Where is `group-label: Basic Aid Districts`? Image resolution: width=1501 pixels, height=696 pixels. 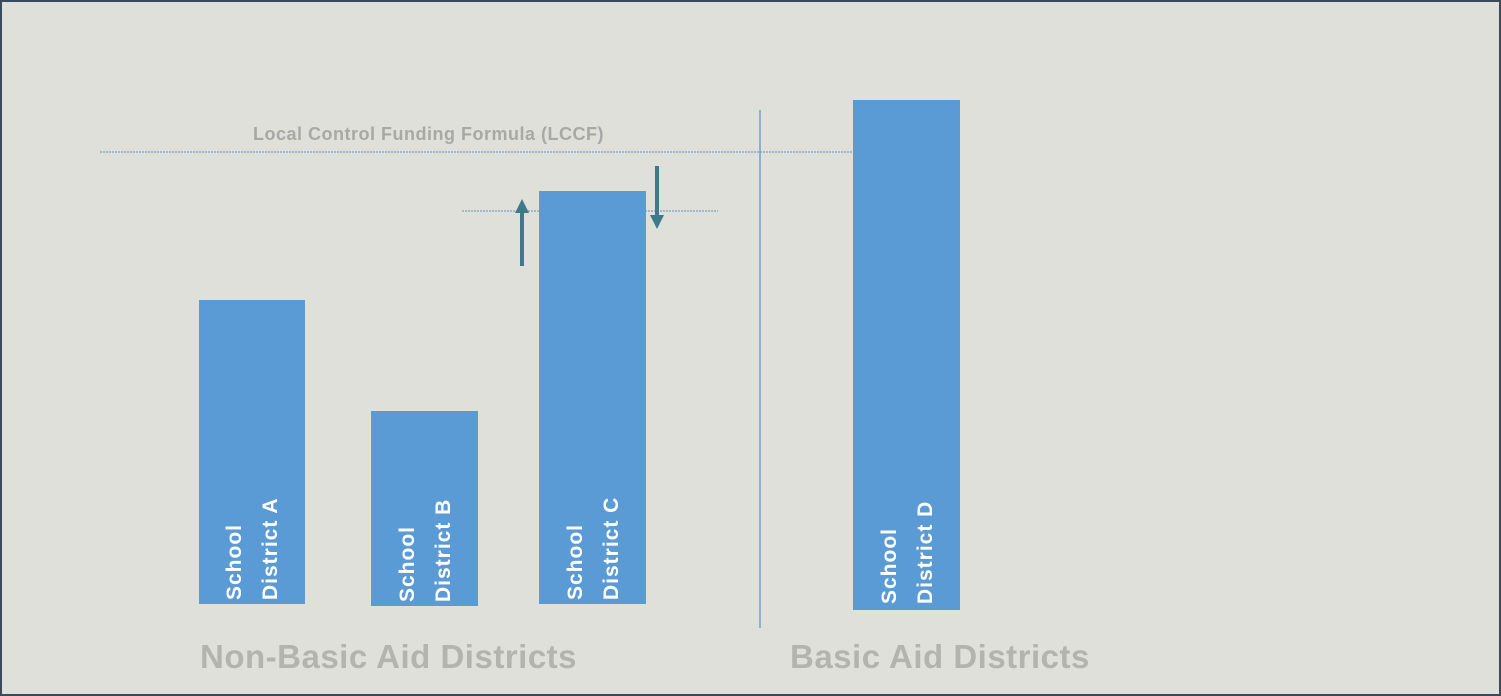
group-label: Basic Aid Districts is located at coordinates (940, 656).